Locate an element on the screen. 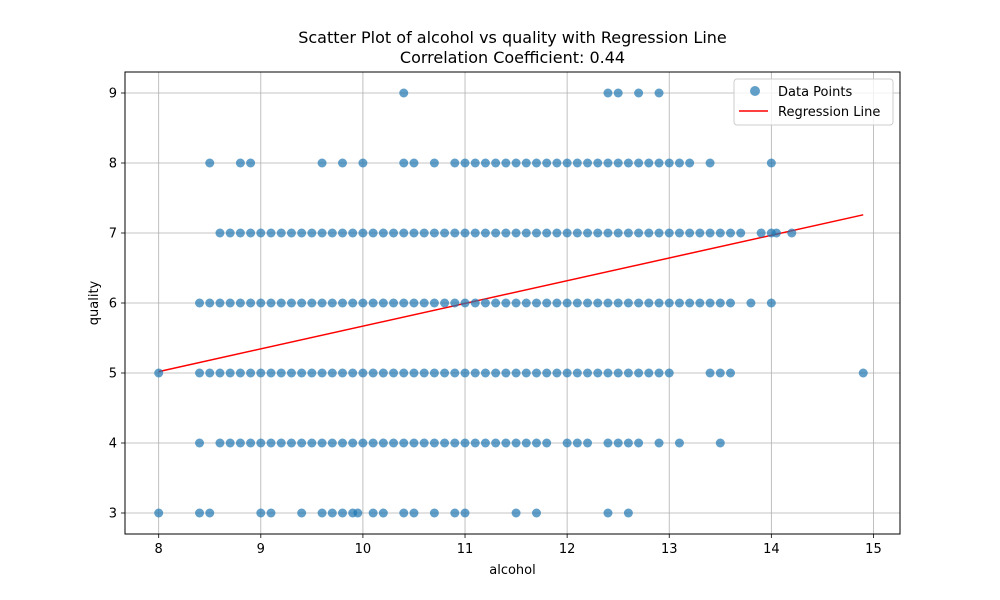 The image size is (1000, 600). x-tick-label: 10 is located at coordinates (363, 549).